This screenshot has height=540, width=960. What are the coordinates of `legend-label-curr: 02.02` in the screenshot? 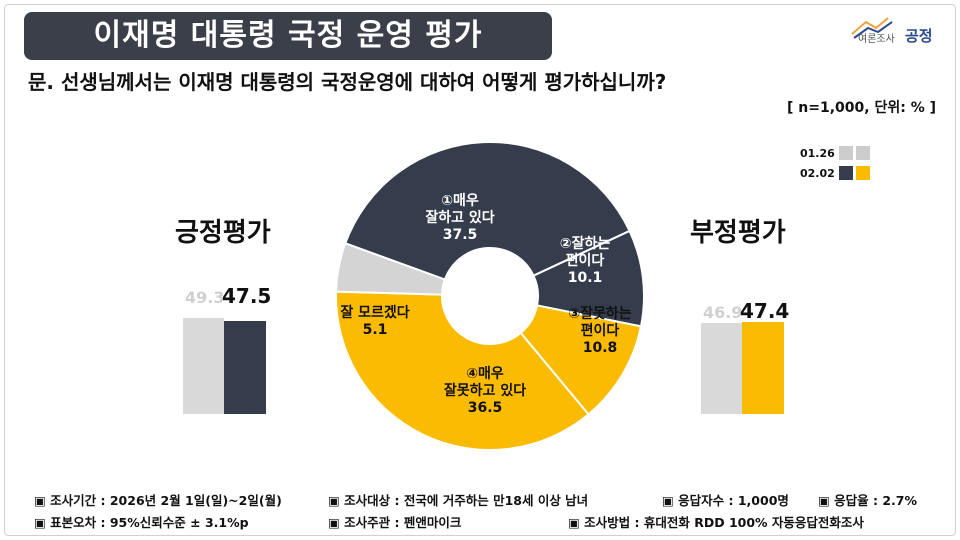 It's located at (817, 173).